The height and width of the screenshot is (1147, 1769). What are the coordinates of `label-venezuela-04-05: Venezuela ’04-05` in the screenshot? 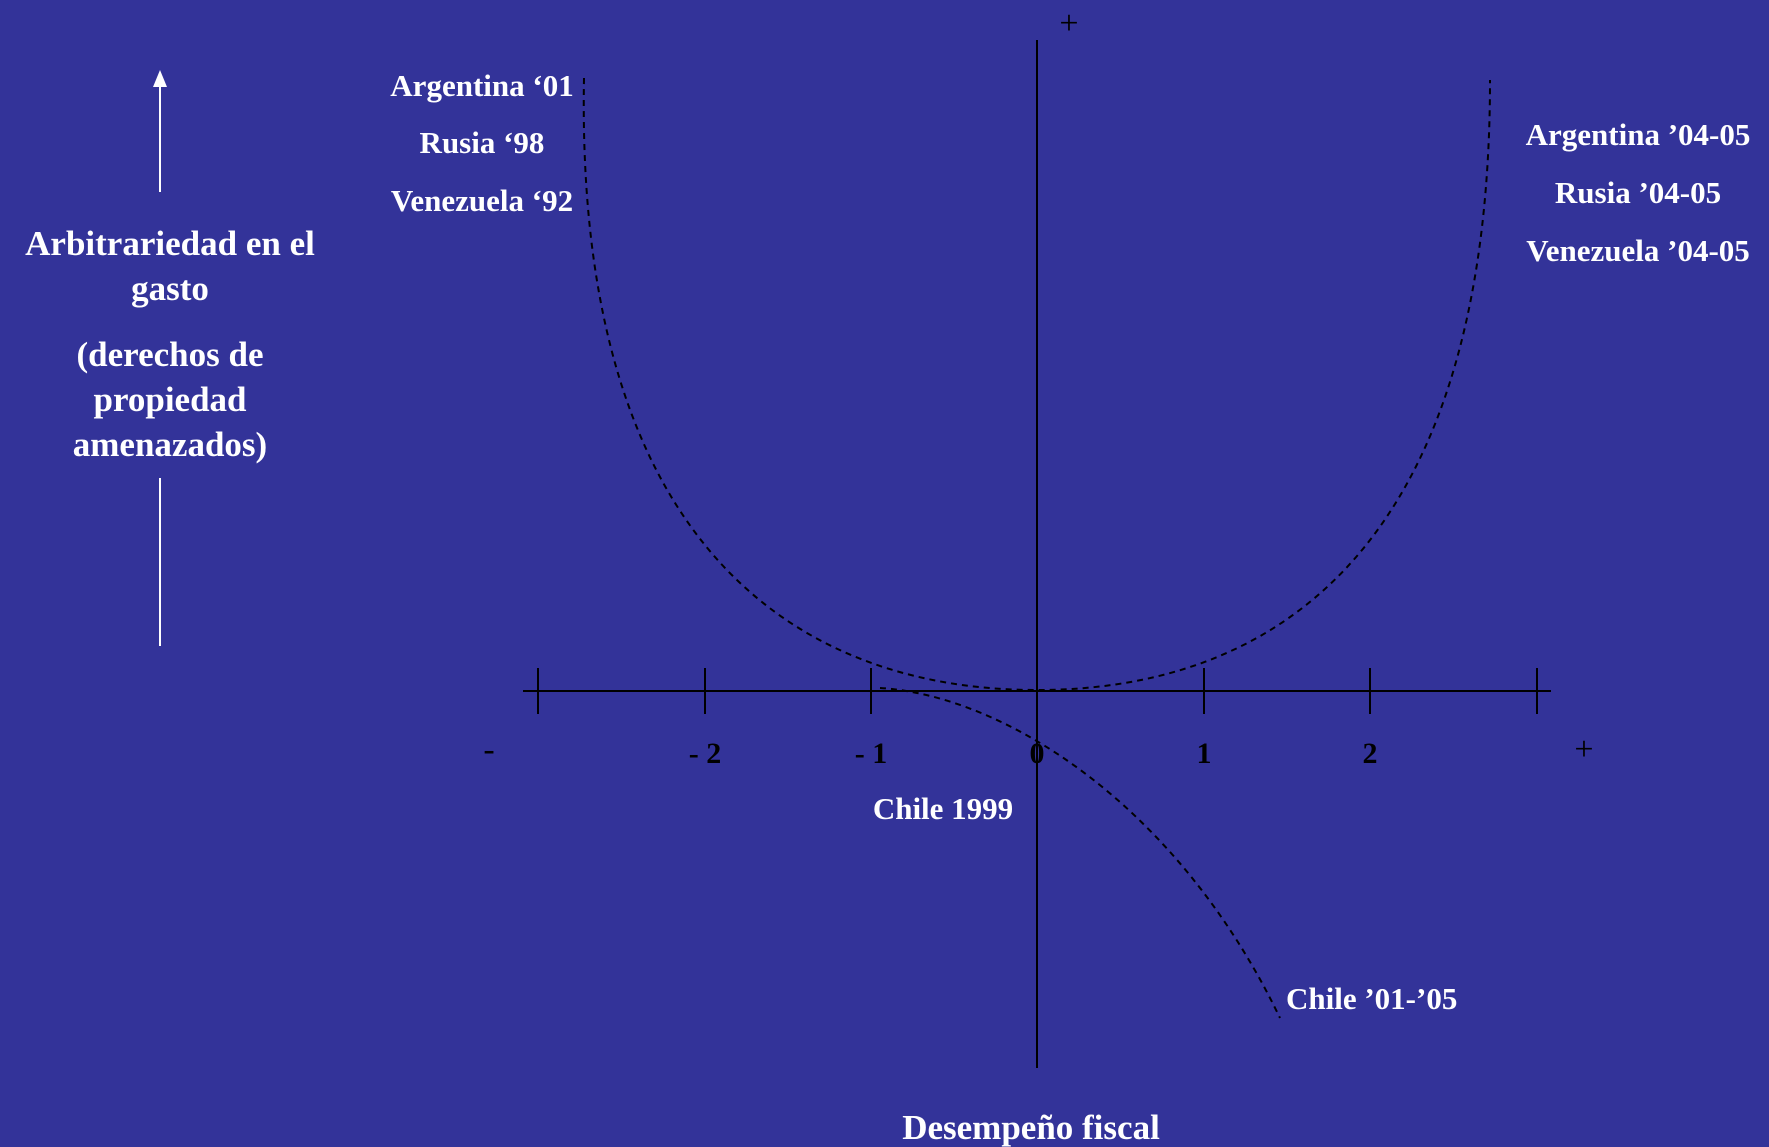 It's located at (1638, 250).